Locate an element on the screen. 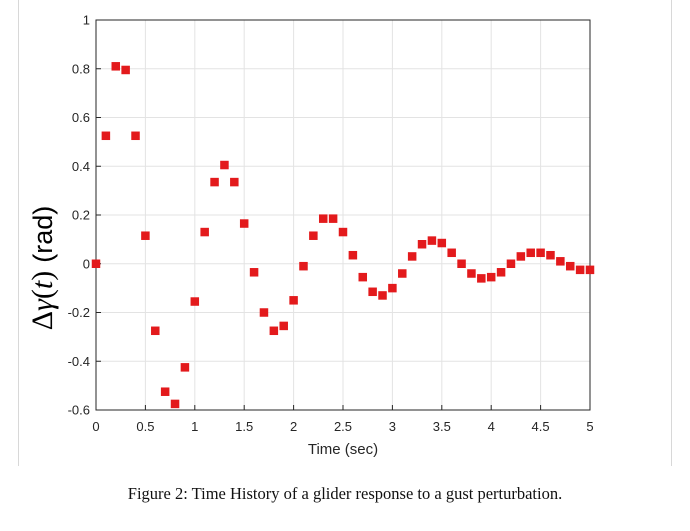 This screenshot has width=690, height=531. y-tick-label: 0.6 is located at coordinates (81, 117).